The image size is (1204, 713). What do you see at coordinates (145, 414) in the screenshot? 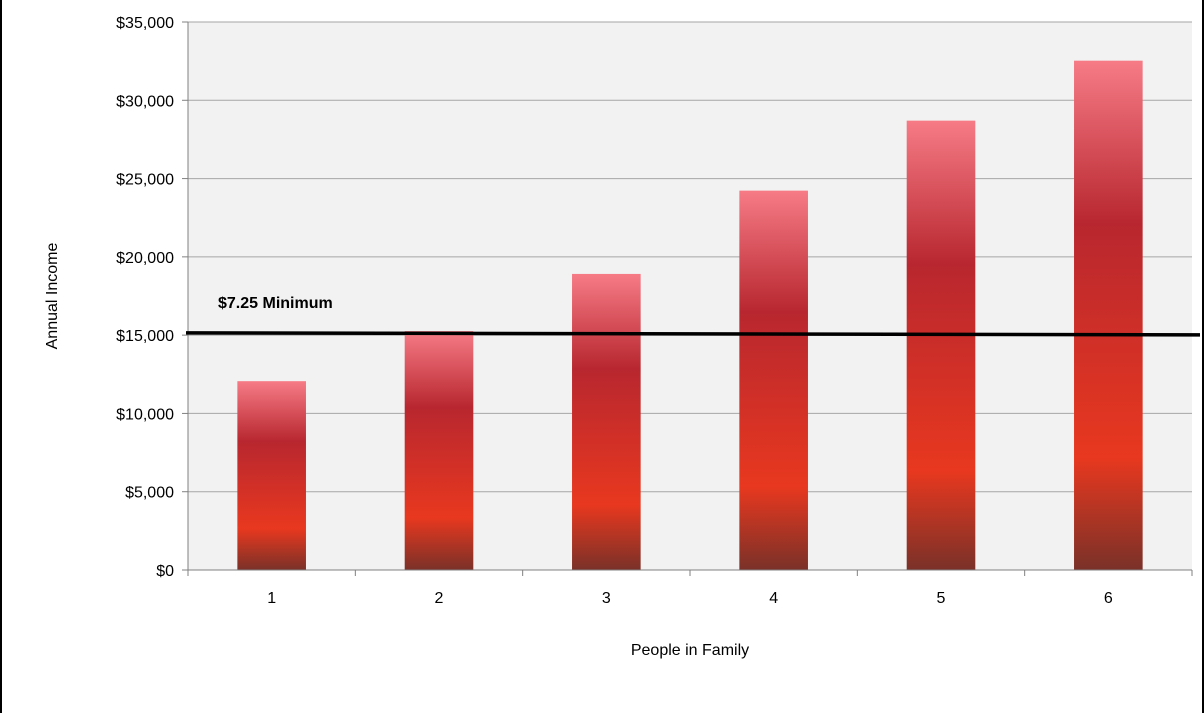
I see `y-tick-label: $10,000` at bounding box center [145, 414].